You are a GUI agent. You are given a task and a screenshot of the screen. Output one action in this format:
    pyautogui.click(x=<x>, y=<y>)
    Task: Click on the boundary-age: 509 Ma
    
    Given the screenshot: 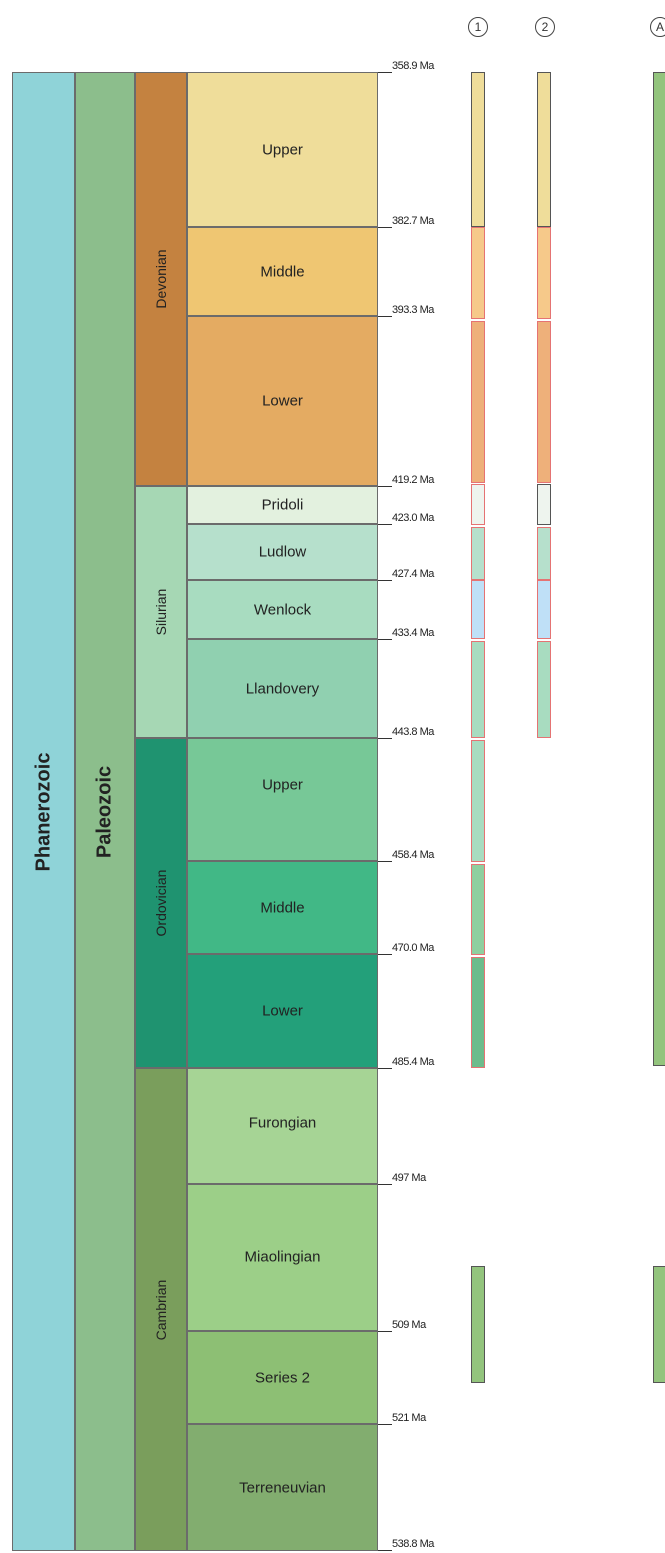 What is the action you would take?
    pyautogui.click(x=409, y=1325)
    